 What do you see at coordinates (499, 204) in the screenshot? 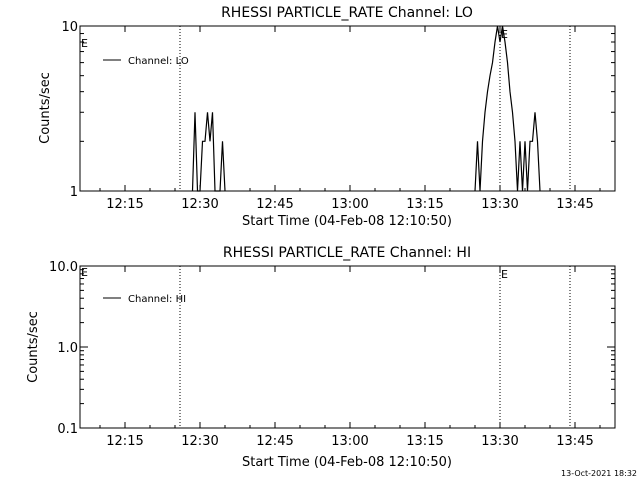
I see `x-tick-label-lo: 13:30` at bounding box center [499, 204].